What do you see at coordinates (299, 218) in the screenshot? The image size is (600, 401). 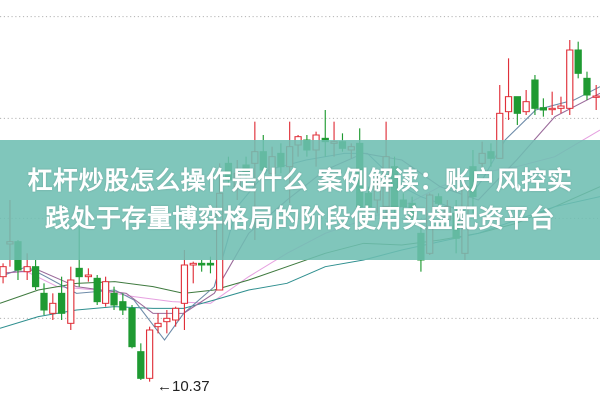 I see `title-line-2: 践处于存量博弈格局的阶段使用实盘配资平台` at bounding box center [299, 218].